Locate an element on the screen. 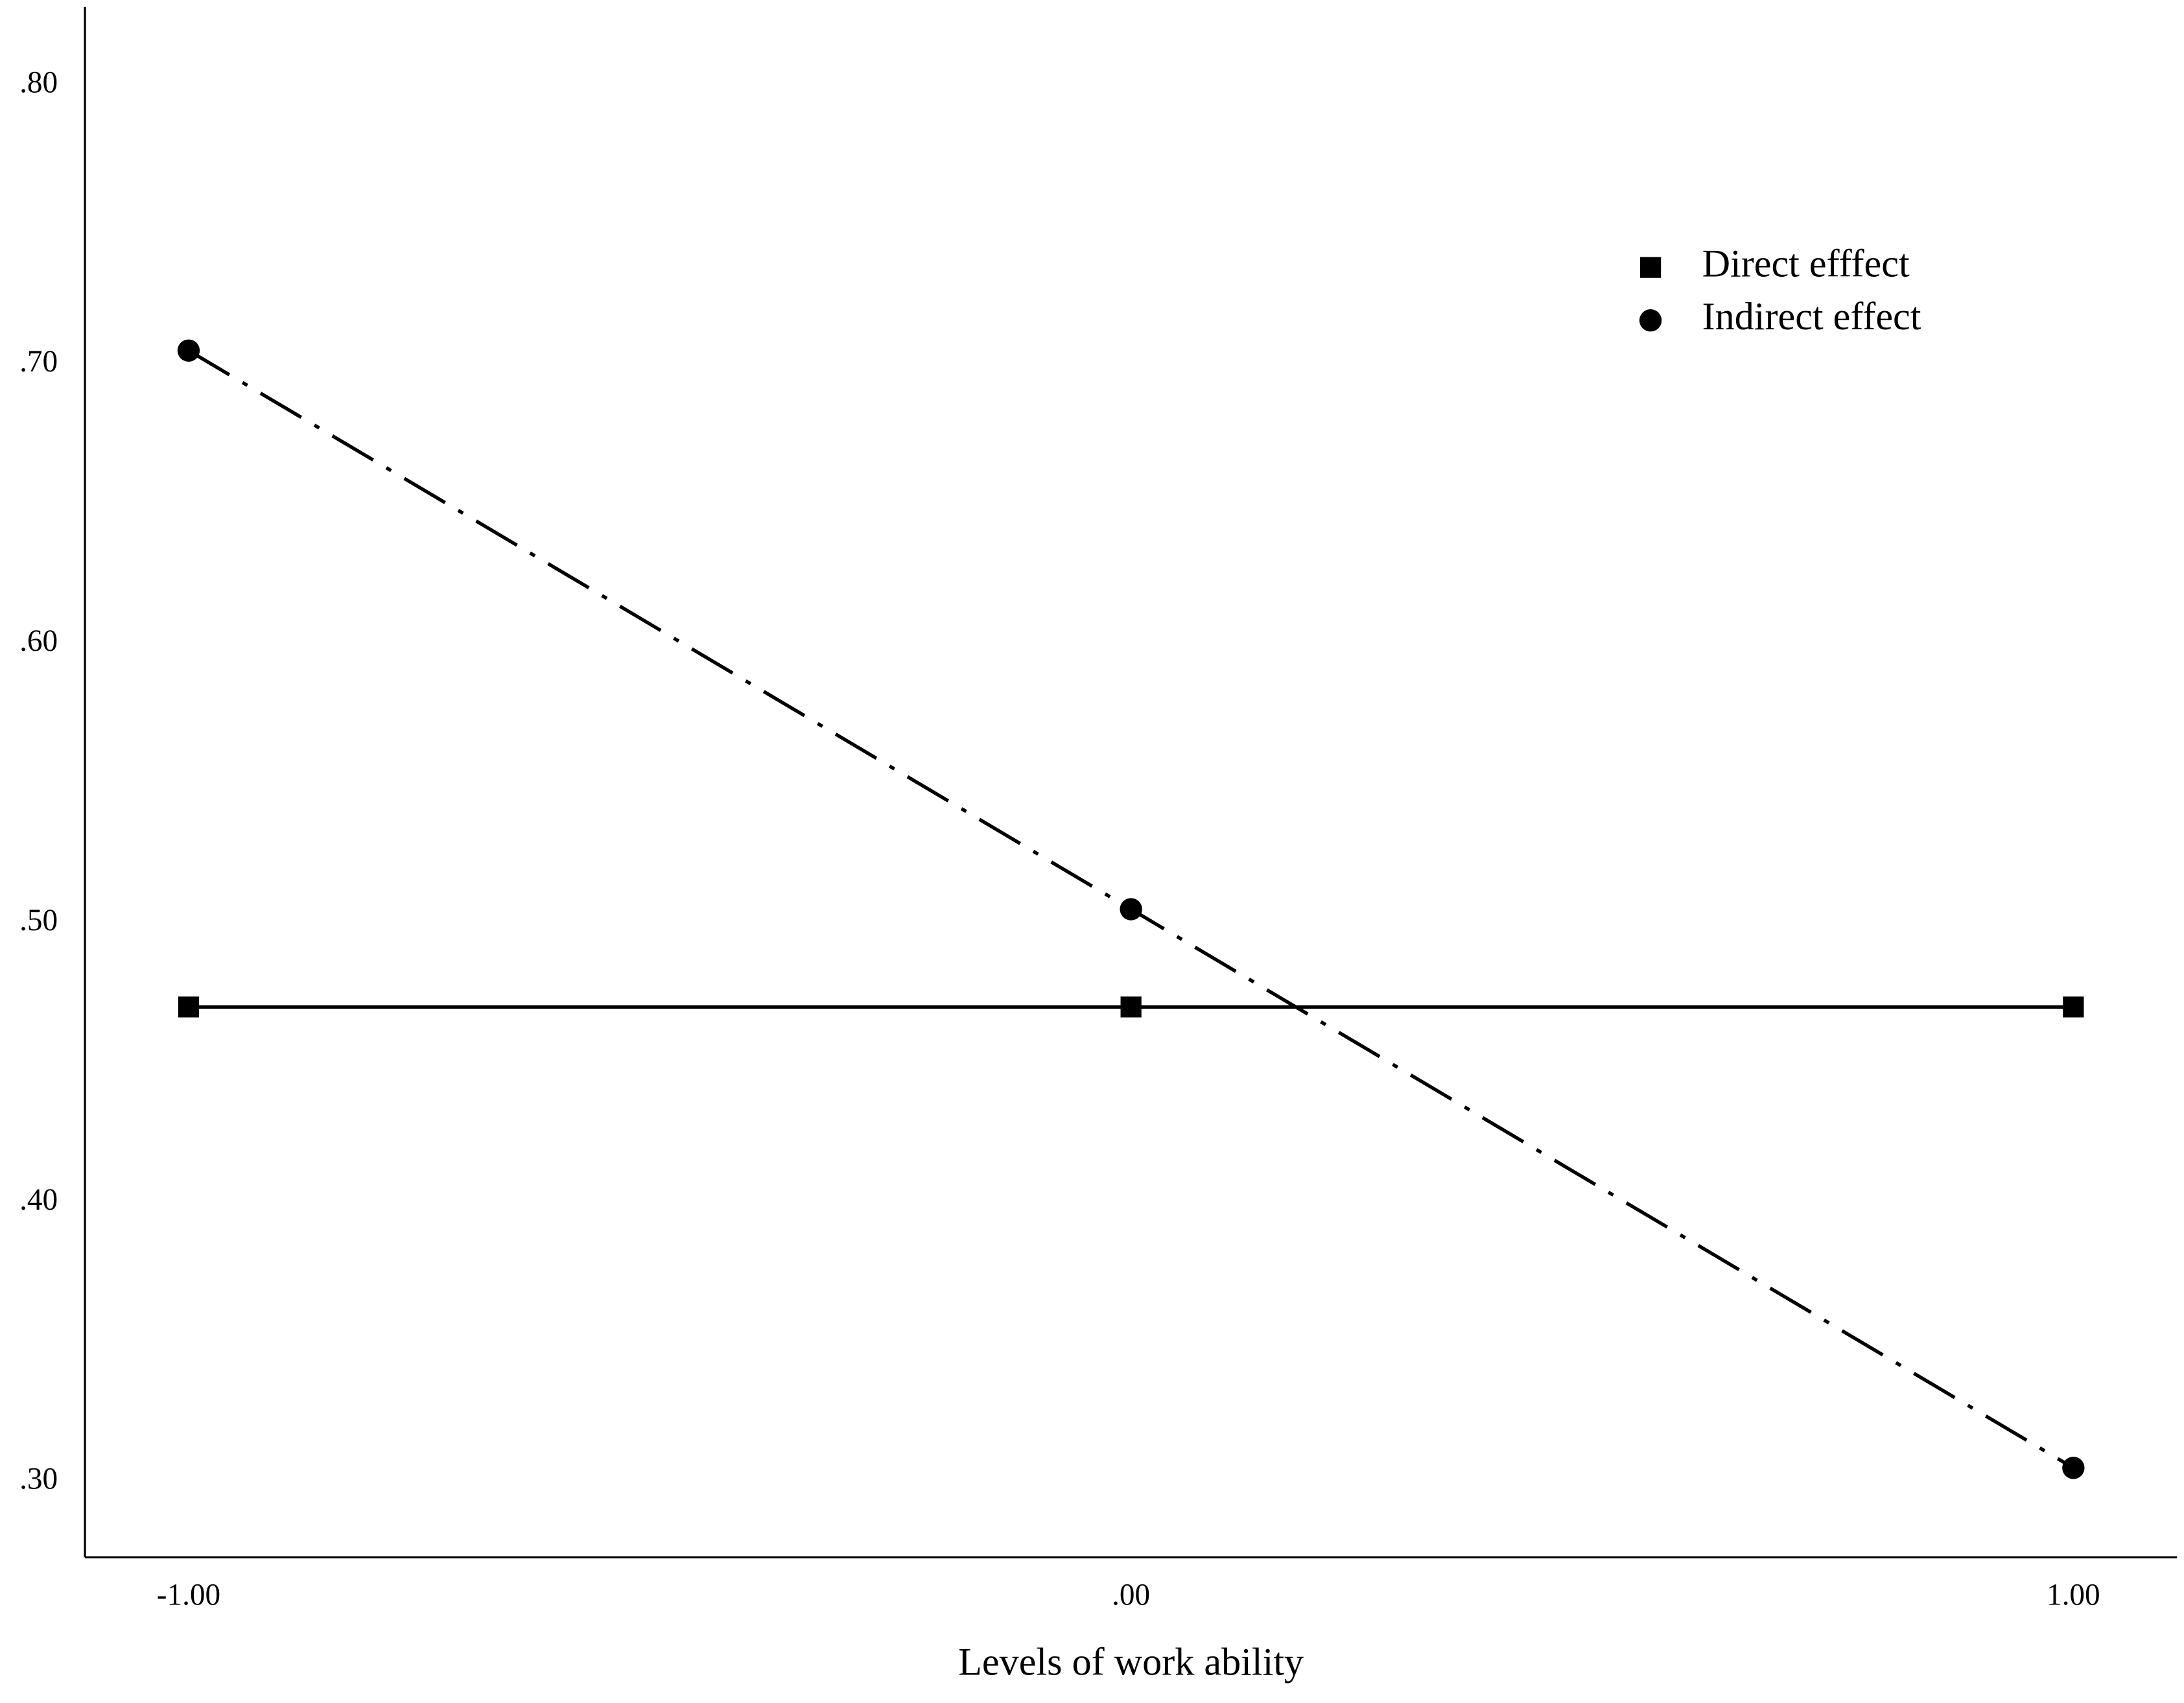 The height and width of the screenshot is (1703, 2184). x-tick-label: -1.00 is located at coordinates (189, 1595).